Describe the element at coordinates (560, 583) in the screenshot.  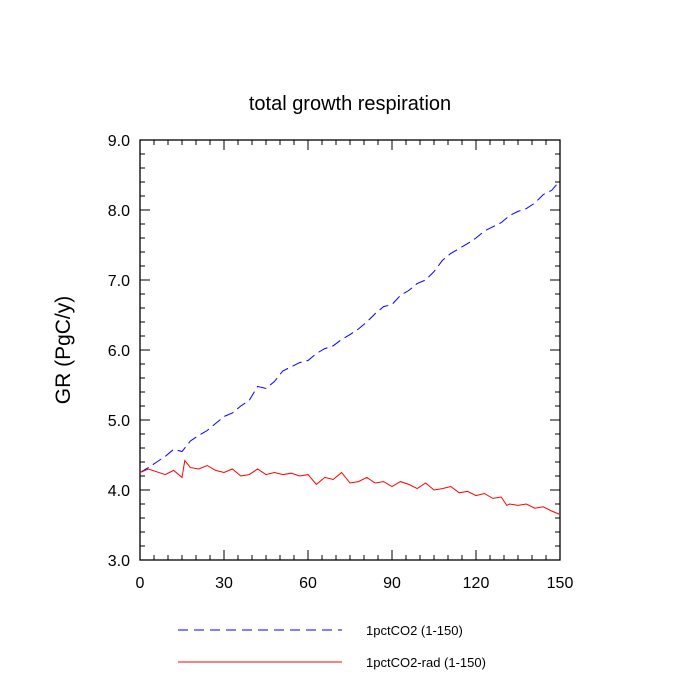
I see `x-tick-label: 150` at that location.